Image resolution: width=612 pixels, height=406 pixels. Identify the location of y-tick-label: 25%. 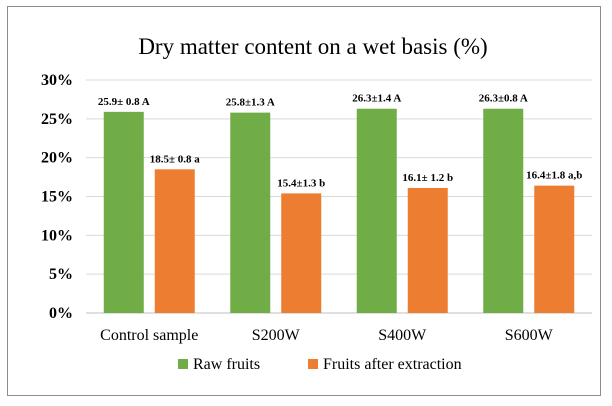
(57, 119).